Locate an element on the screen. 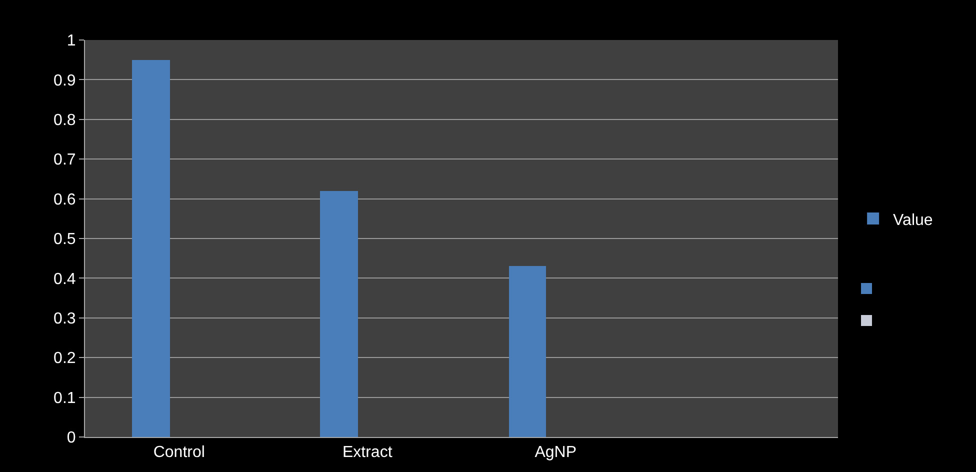 This screenshot has height=472, width=976. x-tick-label: Extract is located at coordinates (367, 453).